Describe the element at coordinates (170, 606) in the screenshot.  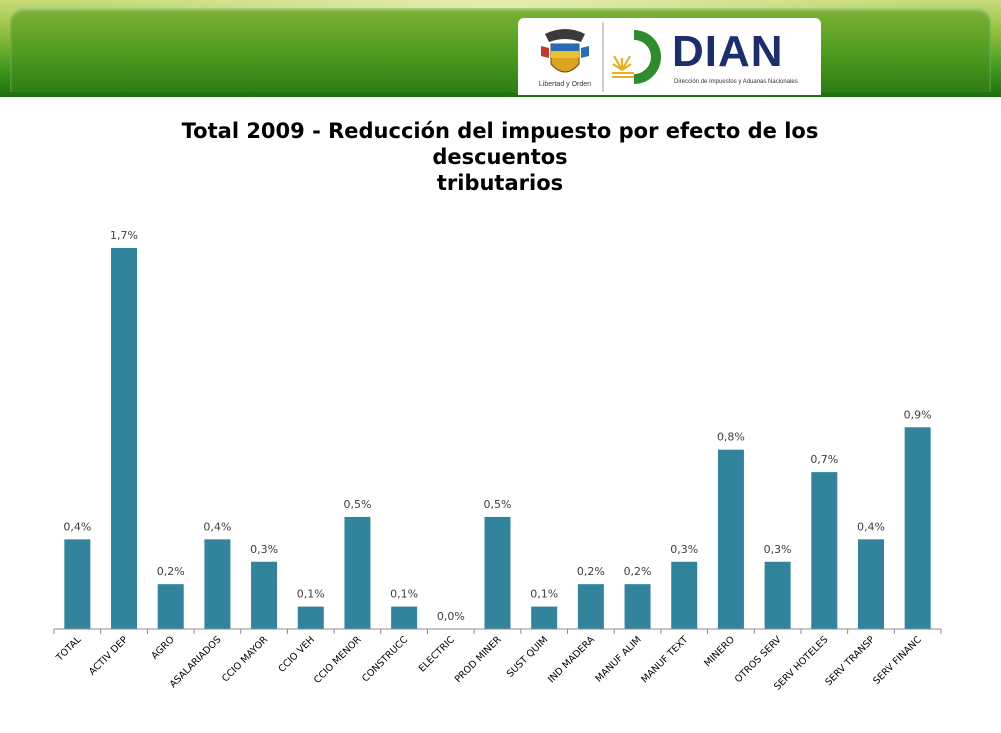
I see `bar-agro` at that location.